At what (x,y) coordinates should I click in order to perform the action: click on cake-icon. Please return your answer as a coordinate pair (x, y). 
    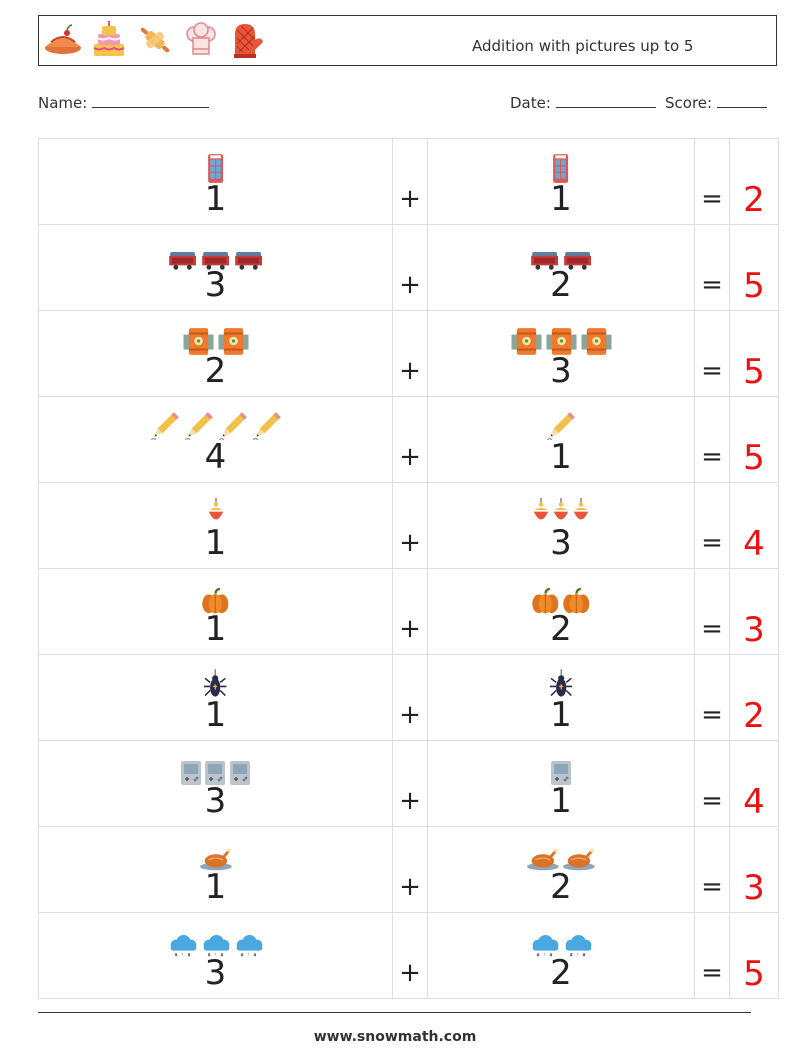
    Looking at the image, I should click on (109, 38).